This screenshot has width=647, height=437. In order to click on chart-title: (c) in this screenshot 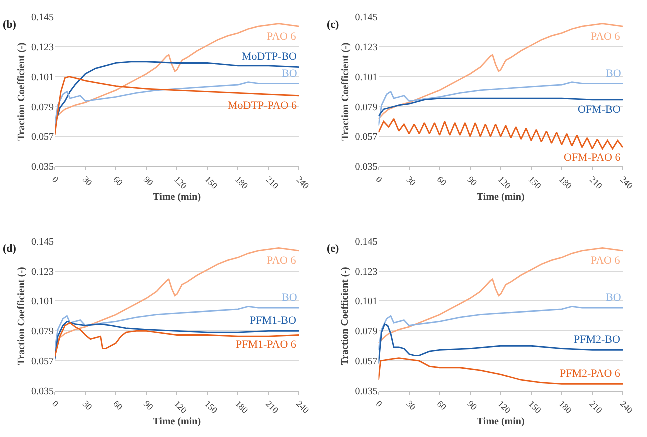, I will do `click(333, 25)`.